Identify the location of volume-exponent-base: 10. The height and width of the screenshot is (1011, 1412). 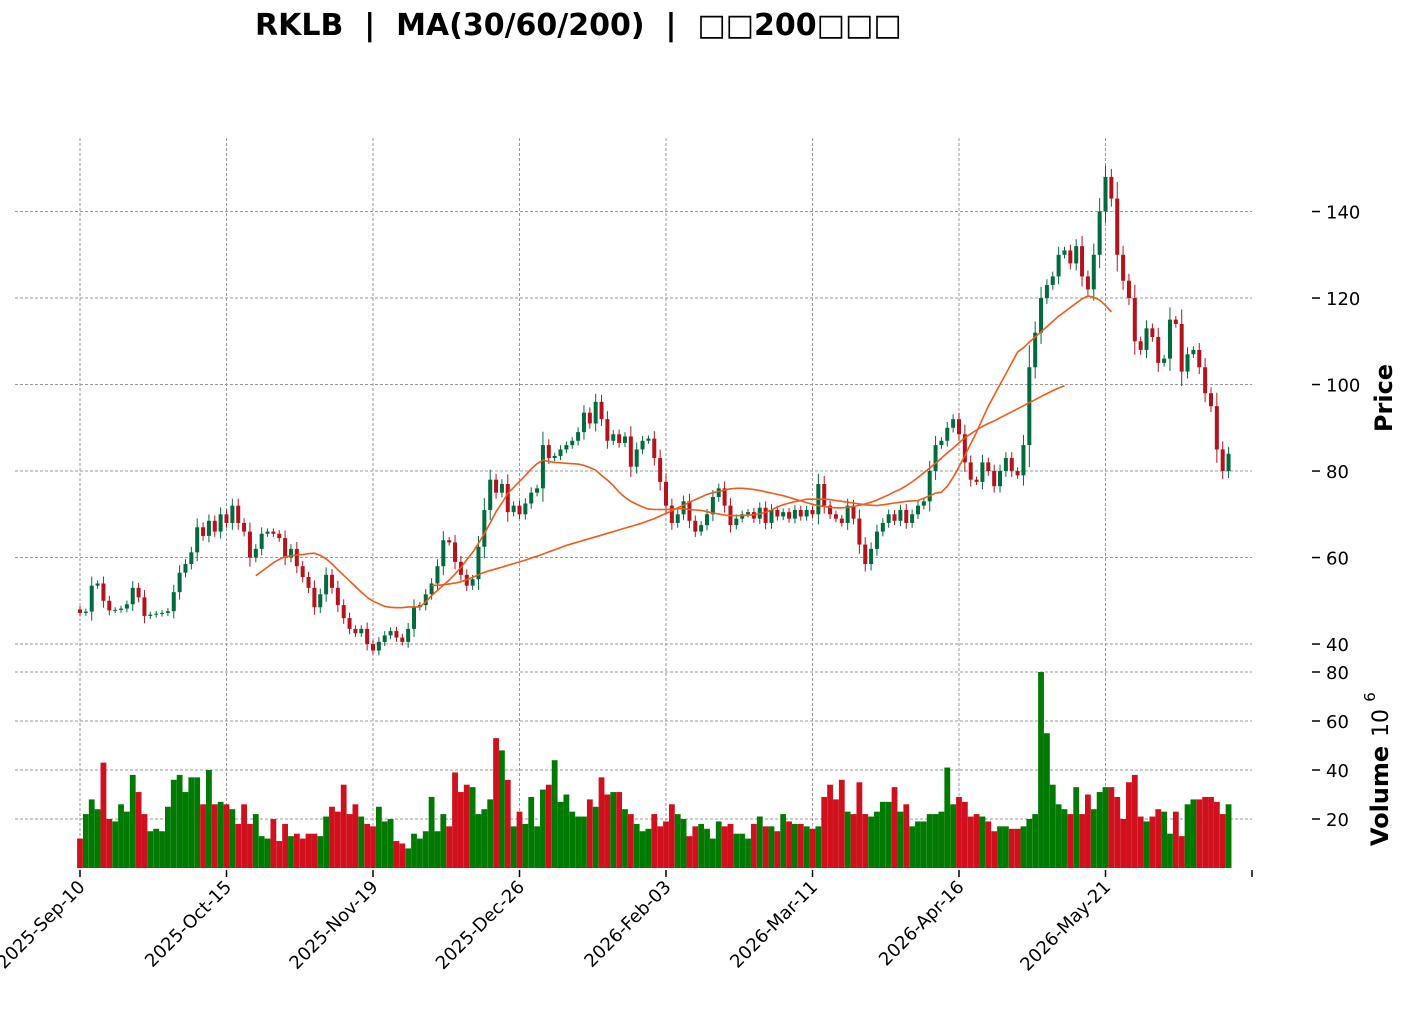
(1381, 723).